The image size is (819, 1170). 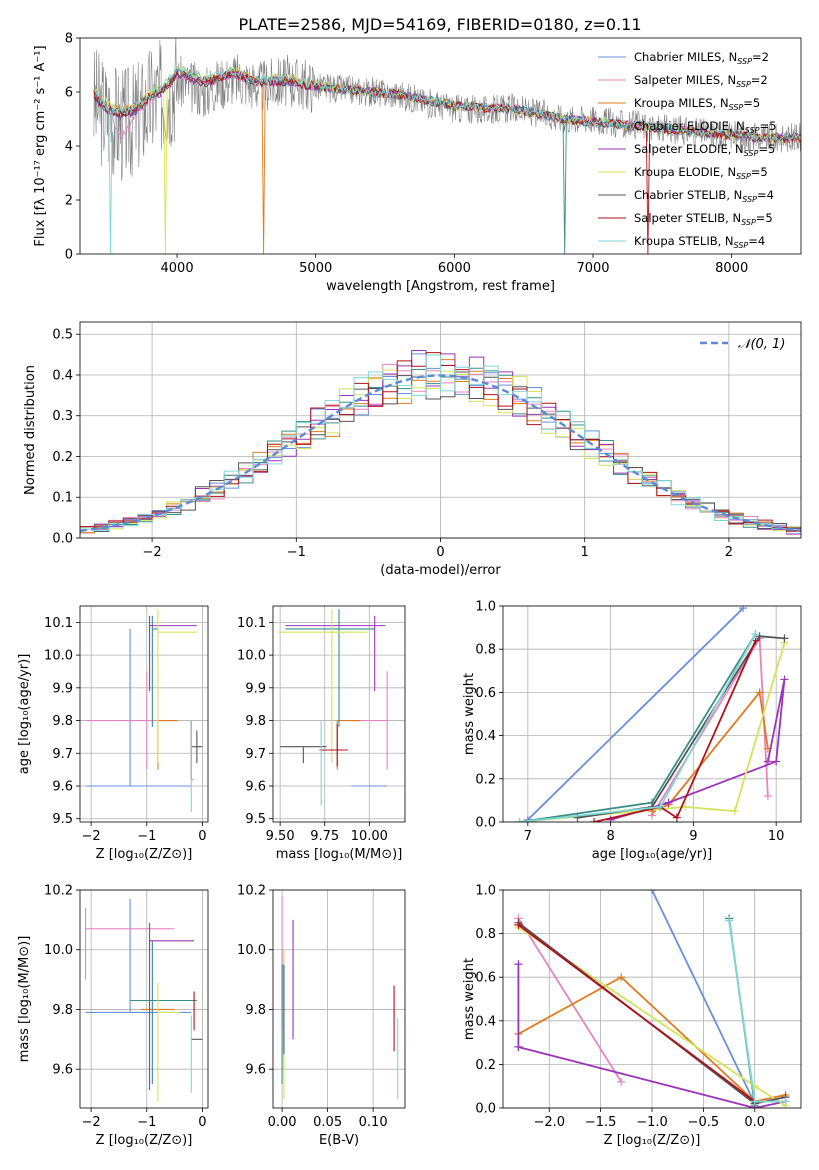 What do you see at coordinates (324, 836) in the screenshot?
I see `x-tick-label: 9.75` at bounding box center [324, 836].